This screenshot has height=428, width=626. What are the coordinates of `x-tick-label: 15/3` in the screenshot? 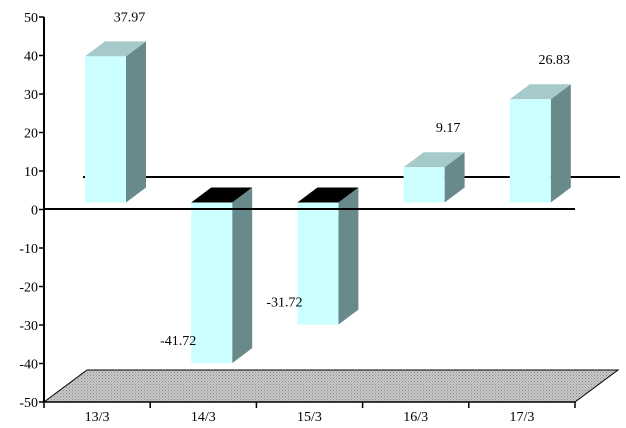 It's located at (309, 417).